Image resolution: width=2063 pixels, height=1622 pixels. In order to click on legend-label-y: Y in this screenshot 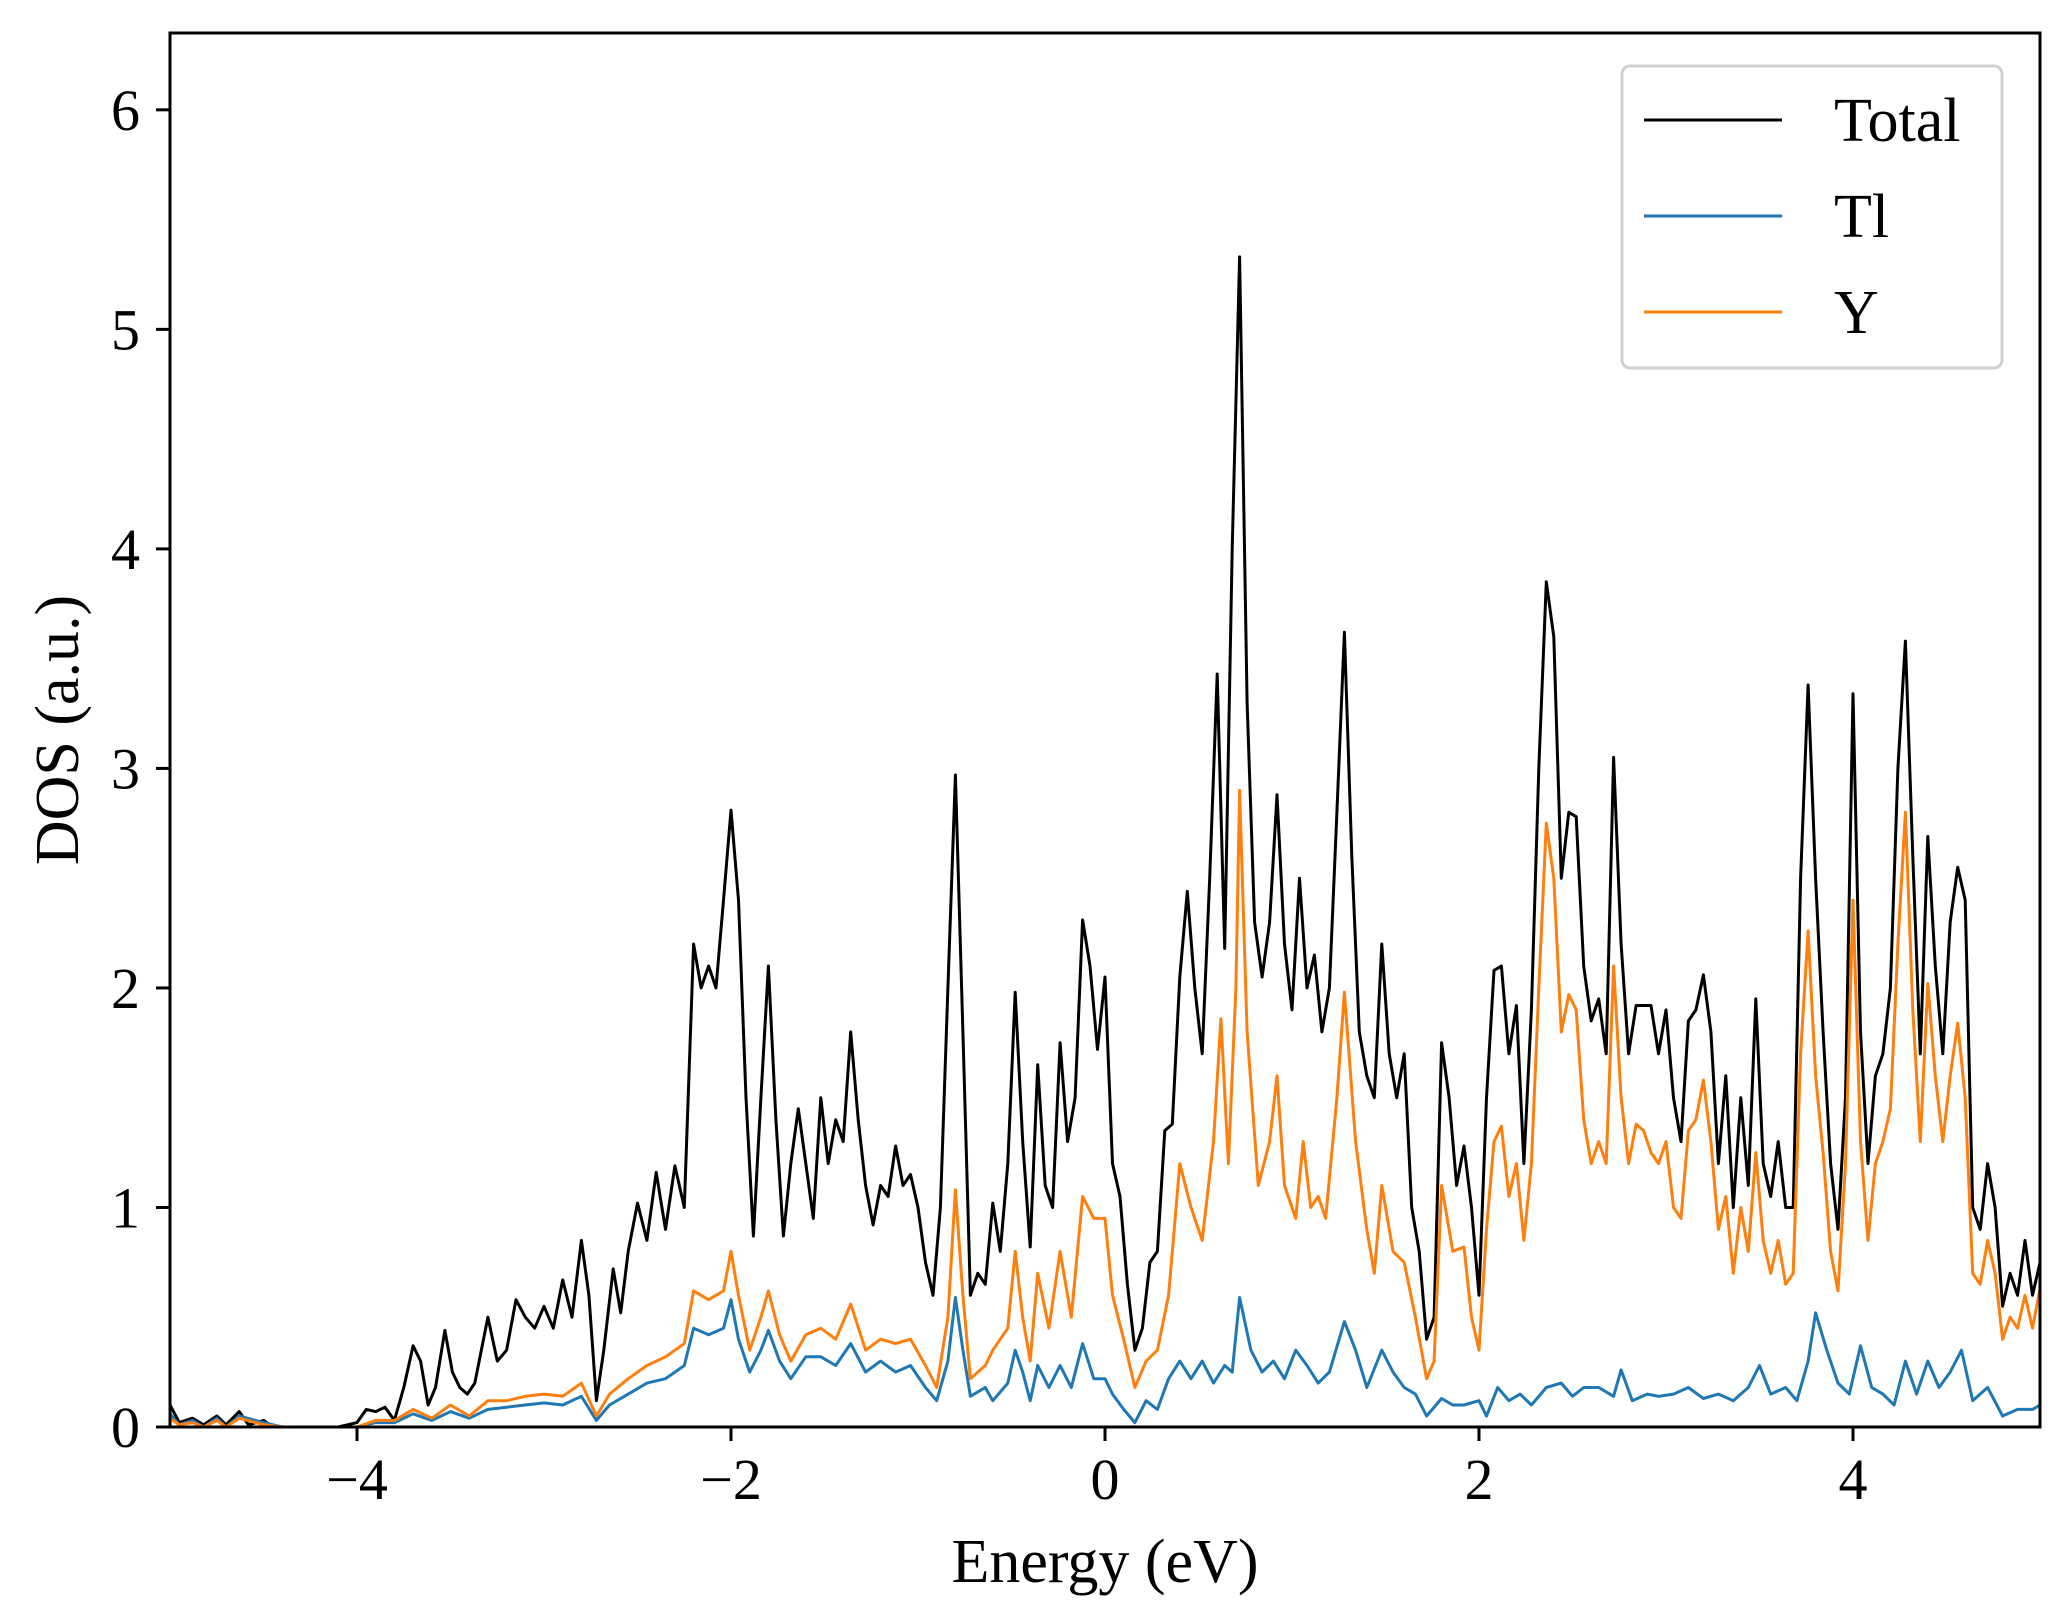, I will do `click(1856, 313)`.